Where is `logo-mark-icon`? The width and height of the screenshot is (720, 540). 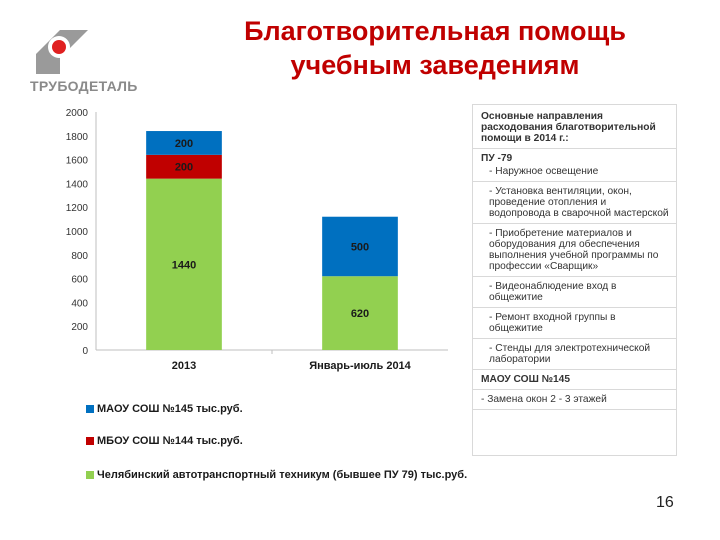 logo-mark-icon is located at coordinates (62, 52).